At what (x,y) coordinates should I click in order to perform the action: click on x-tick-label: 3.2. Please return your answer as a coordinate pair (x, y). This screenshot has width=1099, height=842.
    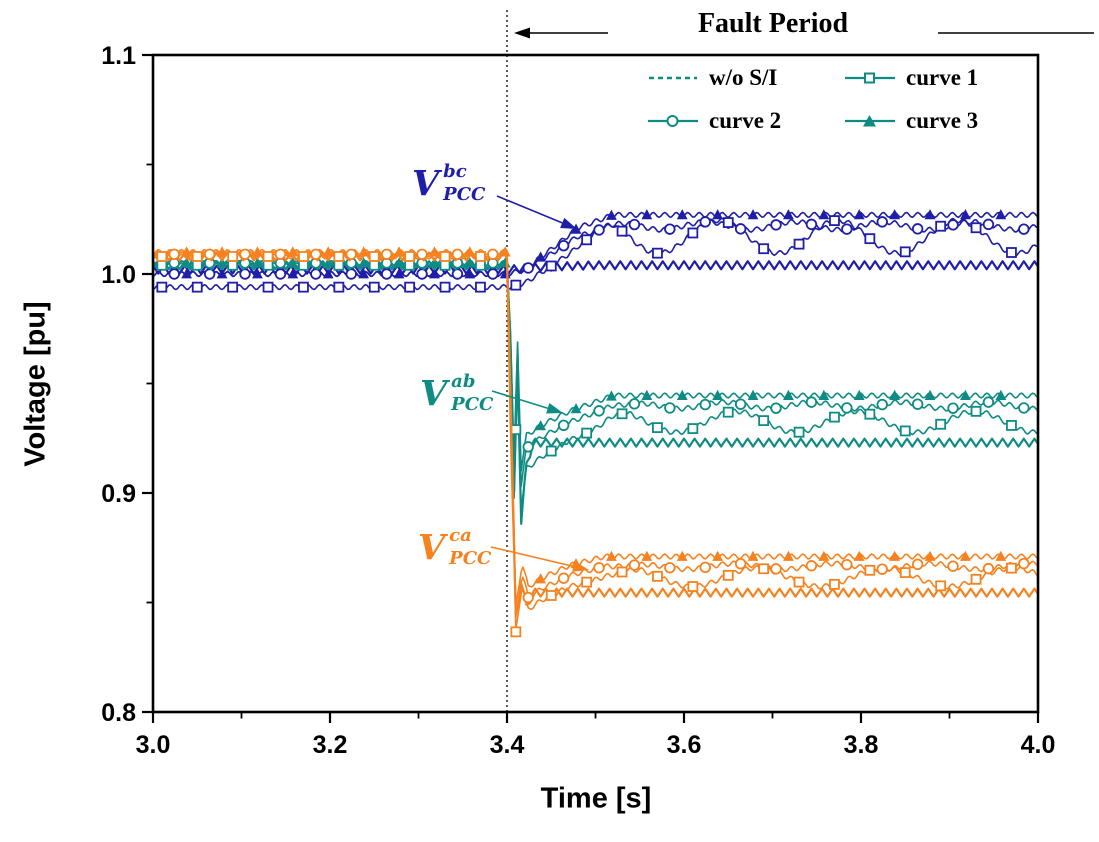
    Looking at the image, I should click on (330, 745).